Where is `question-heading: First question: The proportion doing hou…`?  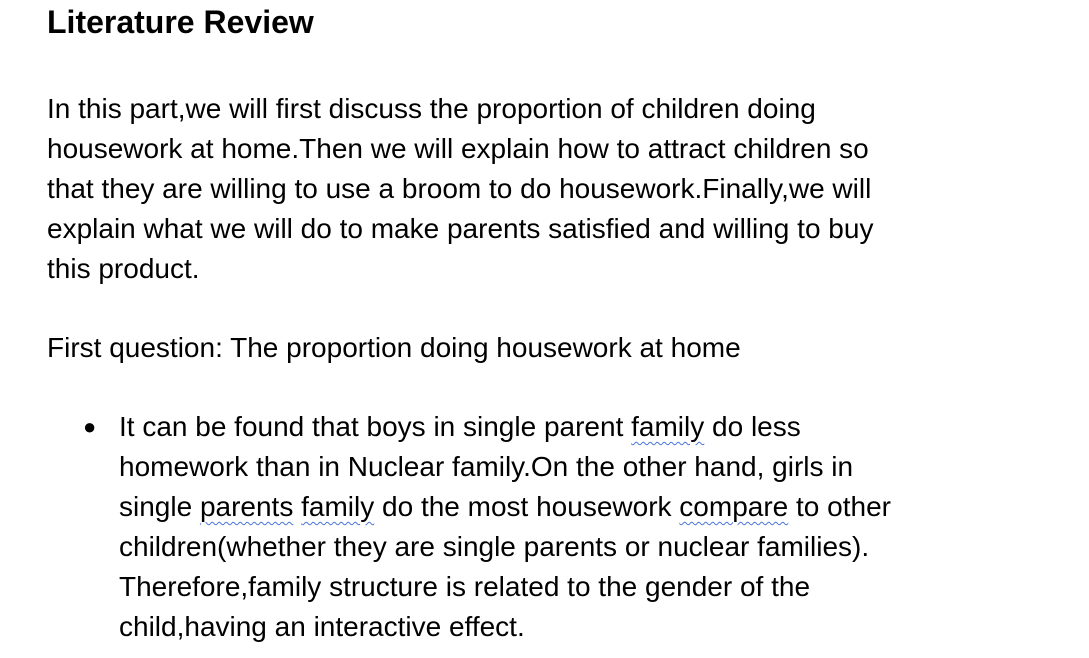 question-heading: First question: The proportion doing hou… is located at coordinates (394, 347).